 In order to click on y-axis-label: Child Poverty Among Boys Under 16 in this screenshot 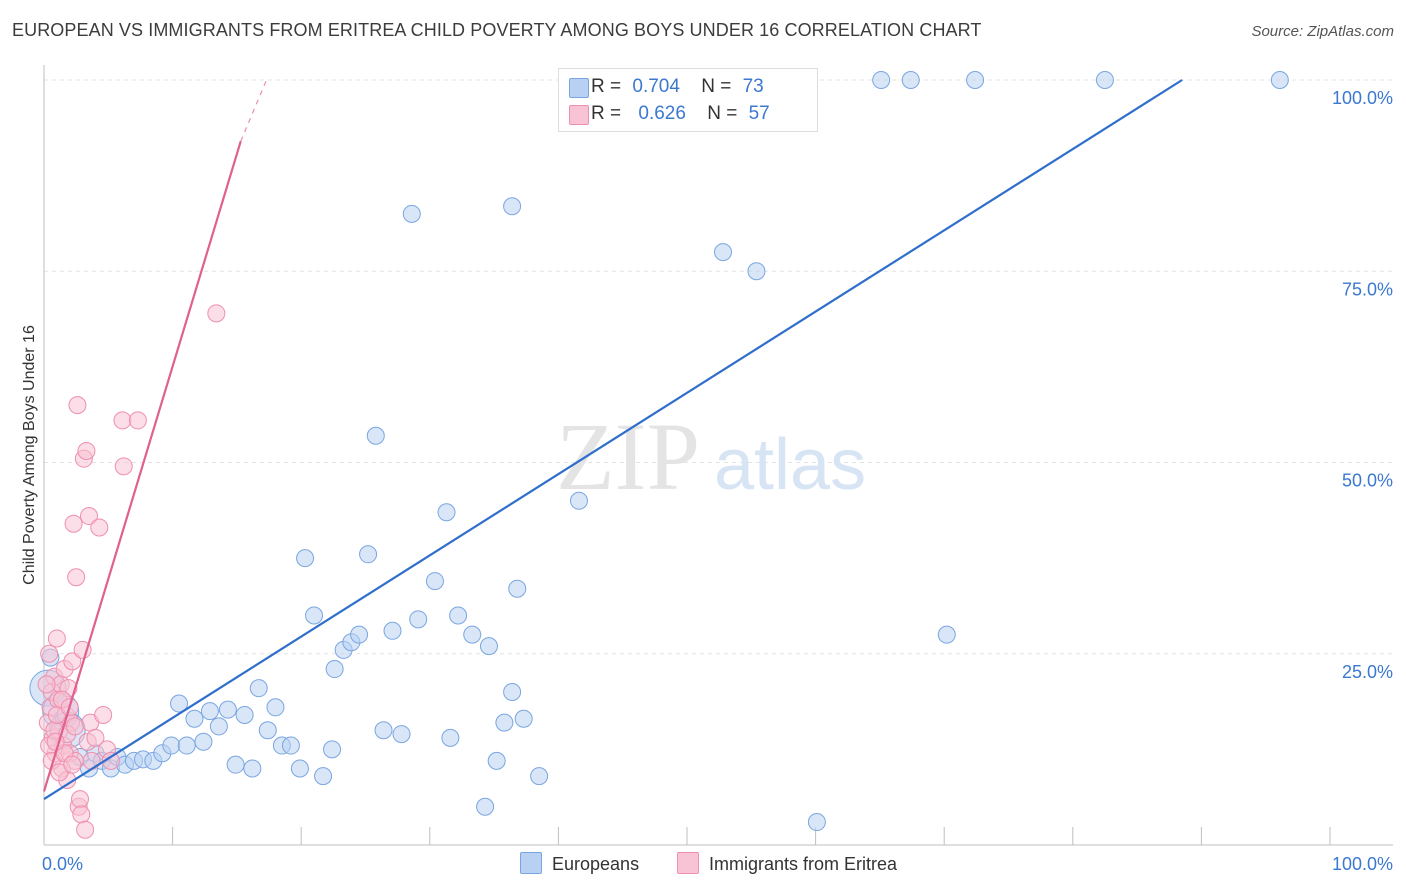, I will do `click(29, 455)`.